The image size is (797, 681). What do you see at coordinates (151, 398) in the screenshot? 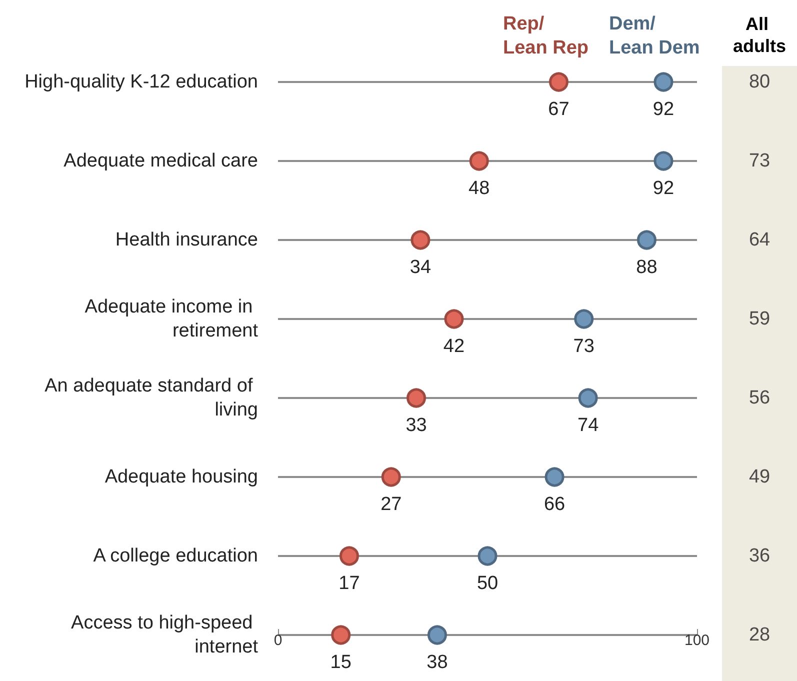
I see `y-tick-label: An adequate standard of living` at bounding box center [151, 398].